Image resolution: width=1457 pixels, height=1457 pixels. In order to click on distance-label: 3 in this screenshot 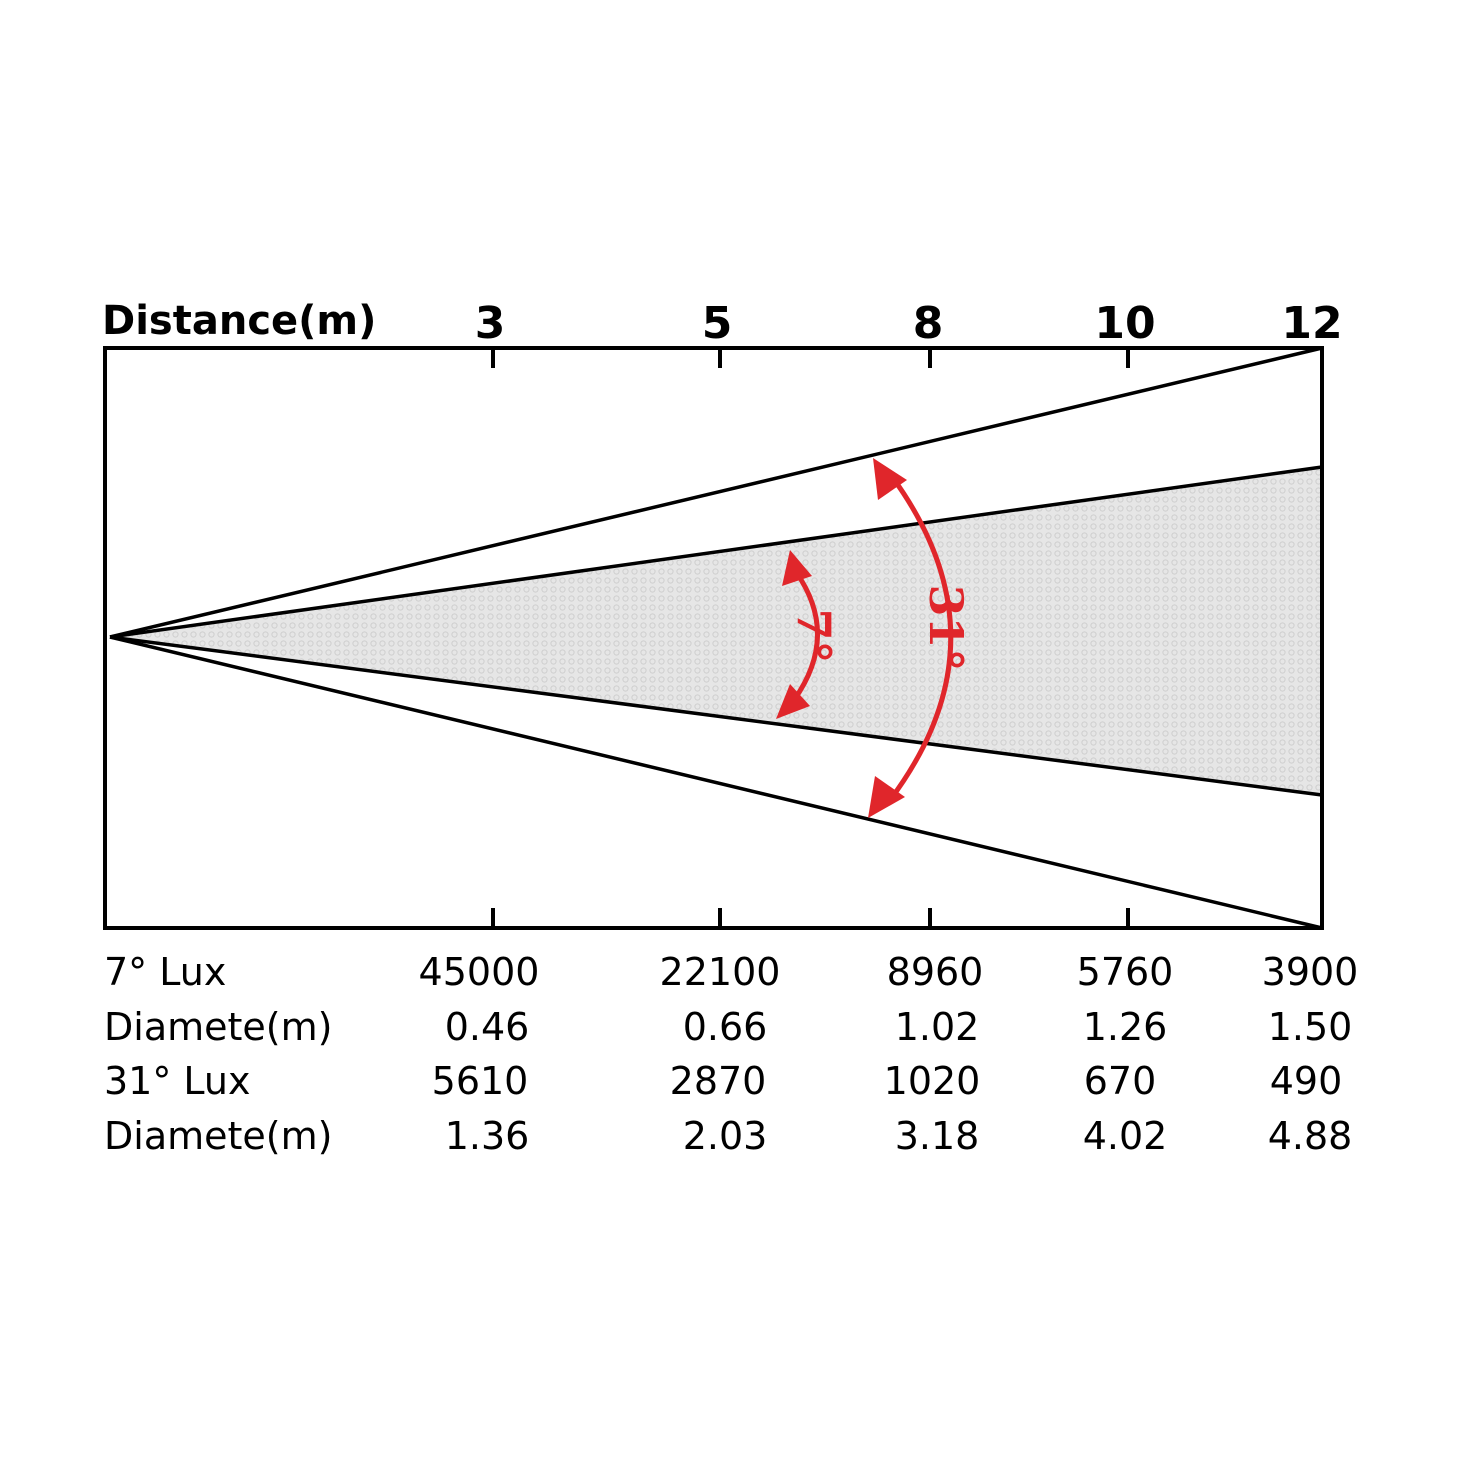, I will do `click(490, 323)`.